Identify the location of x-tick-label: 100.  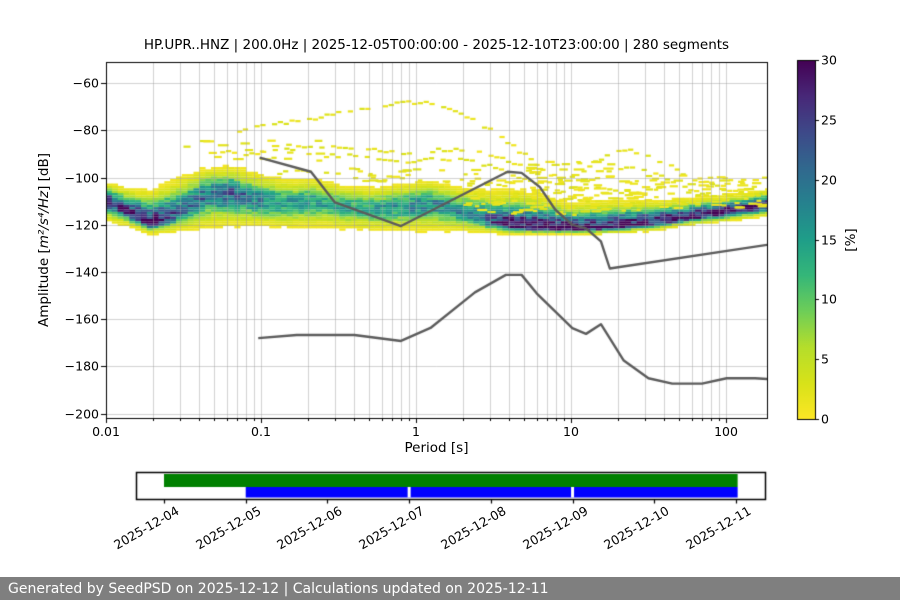
(726, 431).